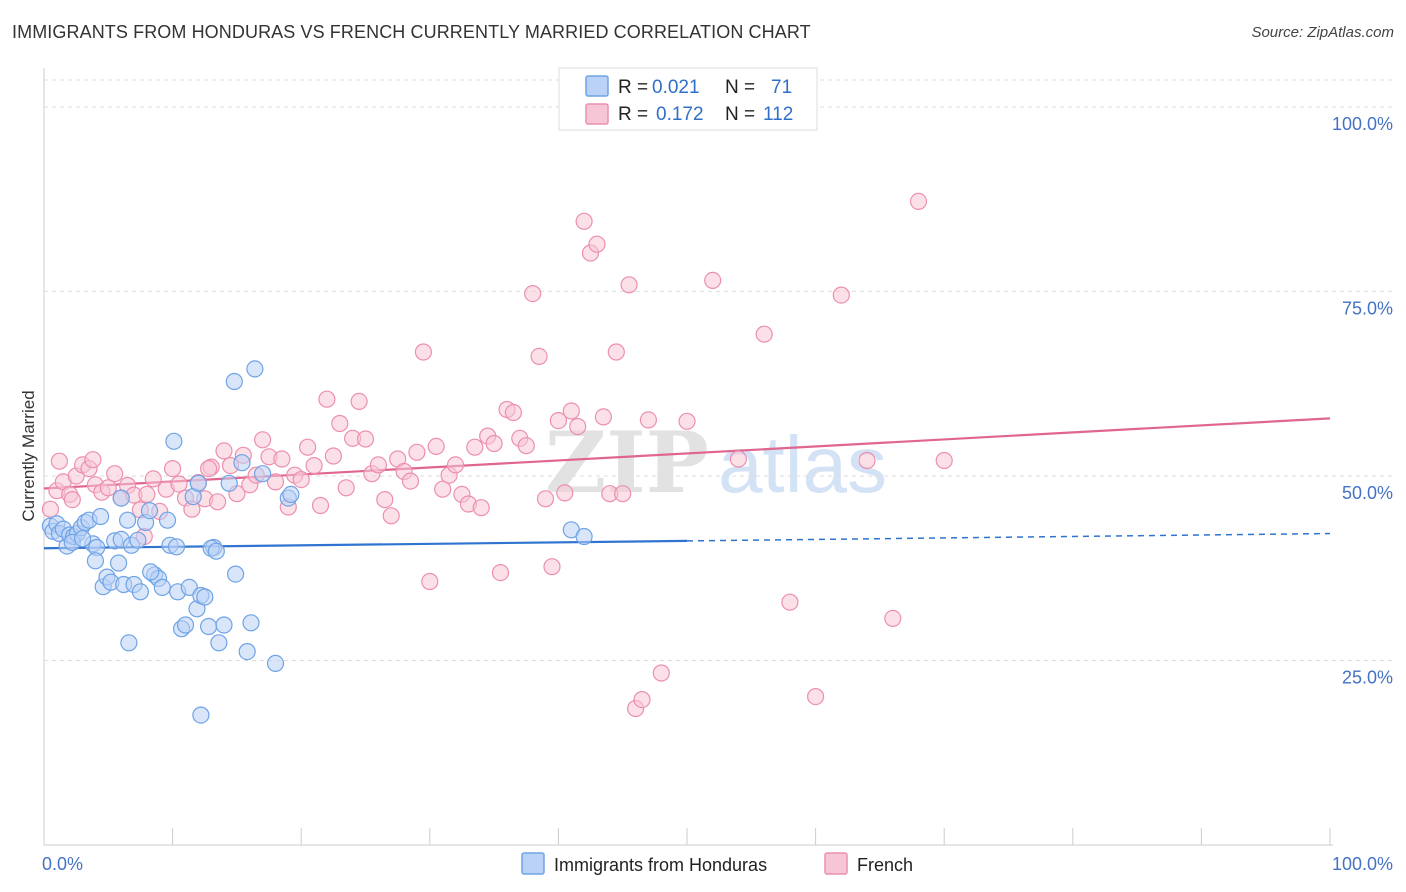 The height and width of the screenshot is (892, 1406). Describe the element at coordinates (1362, 401) in the screenshot. I see `y-tick-labels: 100.0% 75.0% 50.0% 25.0%` at that location.